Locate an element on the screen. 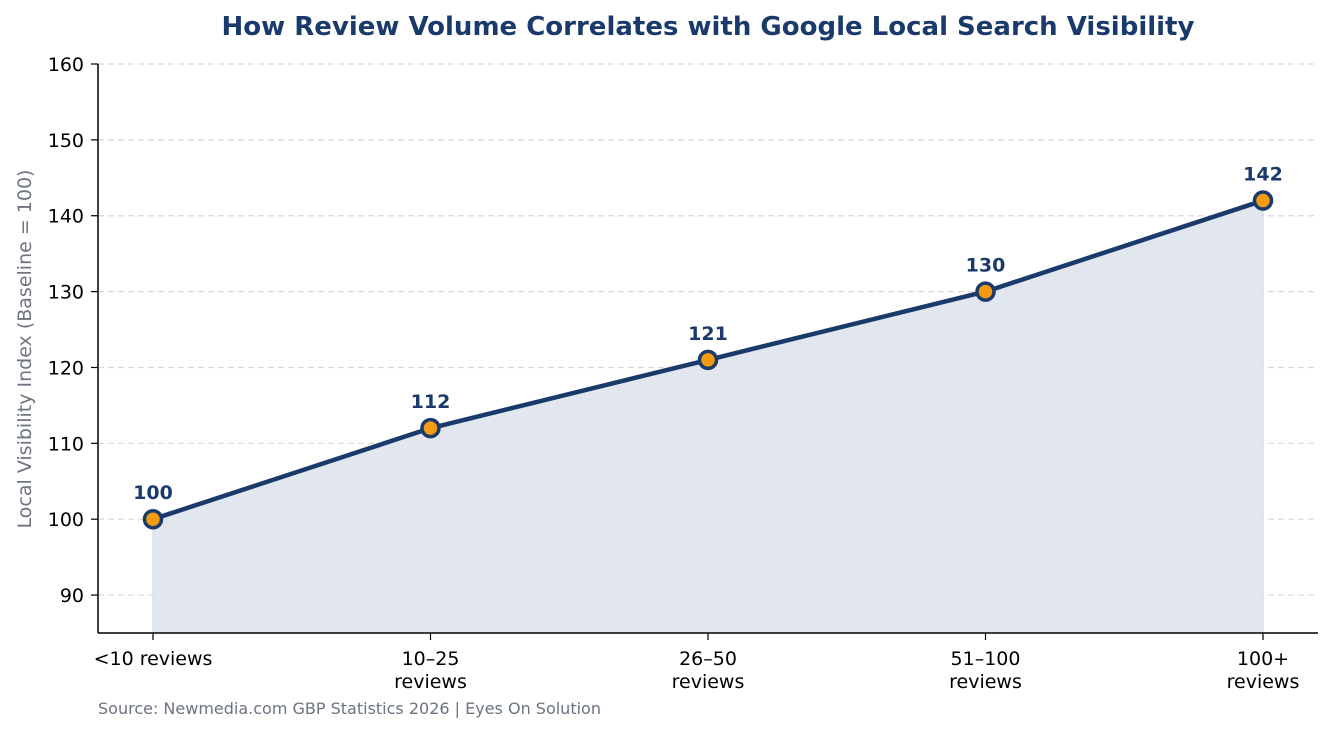 The height and width of the screenshot is (733, 1334). y-tick-label: 130 is located at coordinates (66, 293).